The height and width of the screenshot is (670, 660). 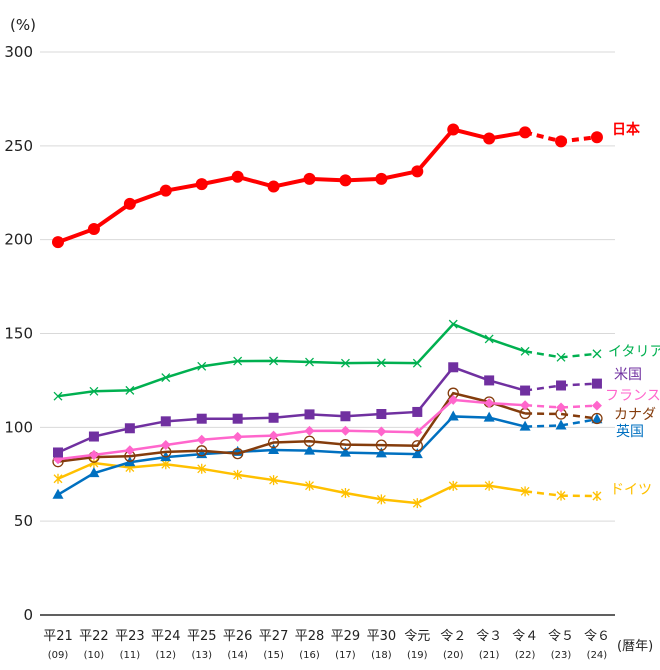 What do you see at coordinates (273, 655) in the screenshot?
I see `x-tick-sublabel: (15)` at bounding box center [273, 655].